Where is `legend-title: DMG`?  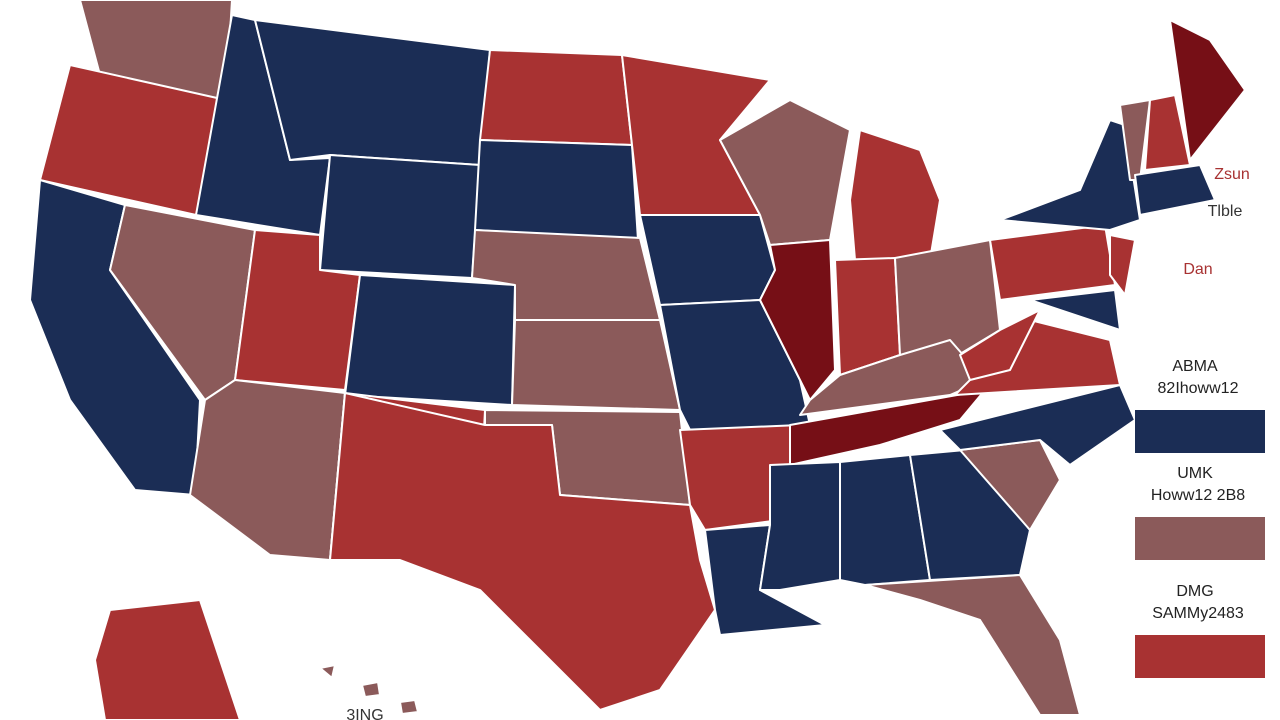
legend-title: DMG is located at coordinates (1194, 591).